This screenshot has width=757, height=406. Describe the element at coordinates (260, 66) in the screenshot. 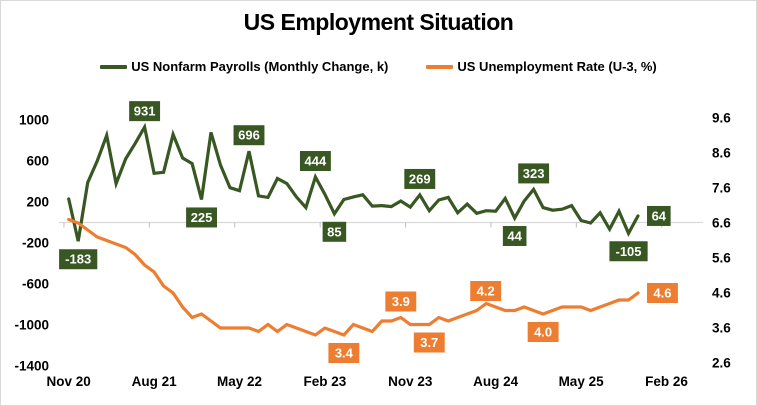

I see `legend-label-payrolls: US Nonfarm Payrolls (Monthly Change, k)` at that location.